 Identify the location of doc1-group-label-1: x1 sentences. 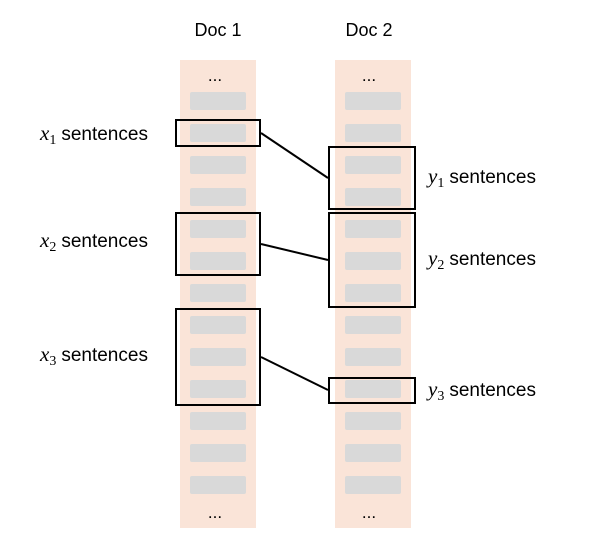
(94, 133).